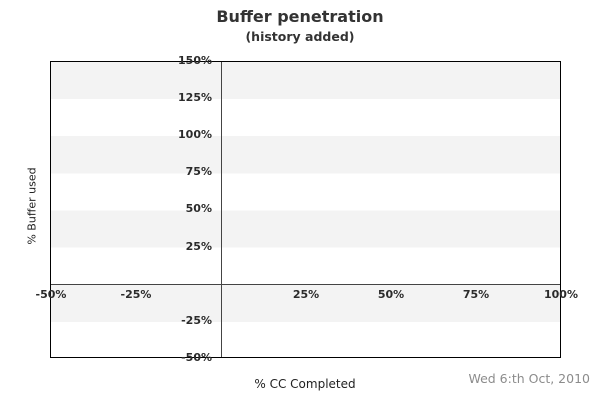  Describe the element at coordinates (300, 36) in the screenshot. I see `chart-subtitle: (history added)` at that location.